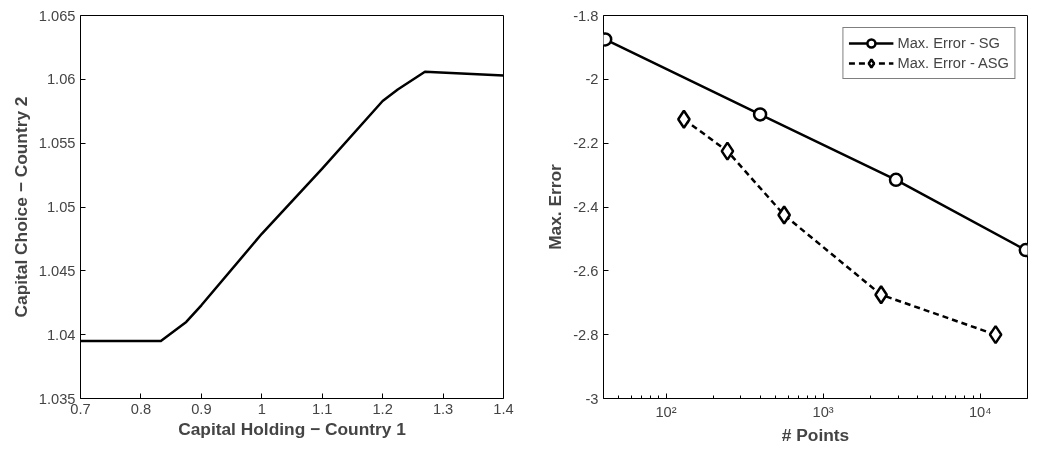  I want to click on y-tick-label: 1.04, so click(61, 334).